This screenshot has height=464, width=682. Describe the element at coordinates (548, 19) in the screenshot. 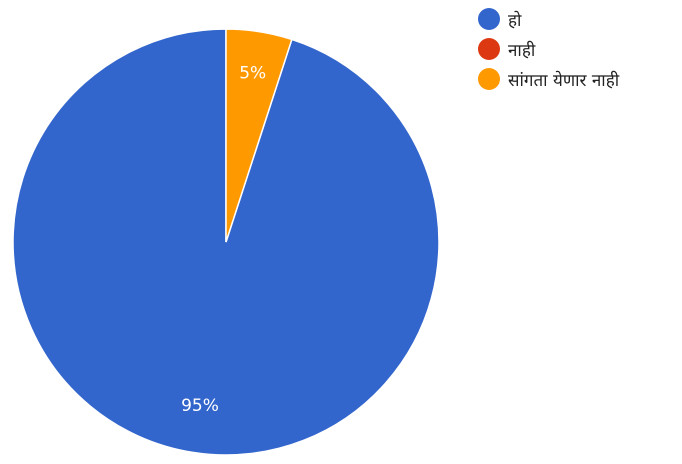

I see `legend-item-yes: हो` at that location.